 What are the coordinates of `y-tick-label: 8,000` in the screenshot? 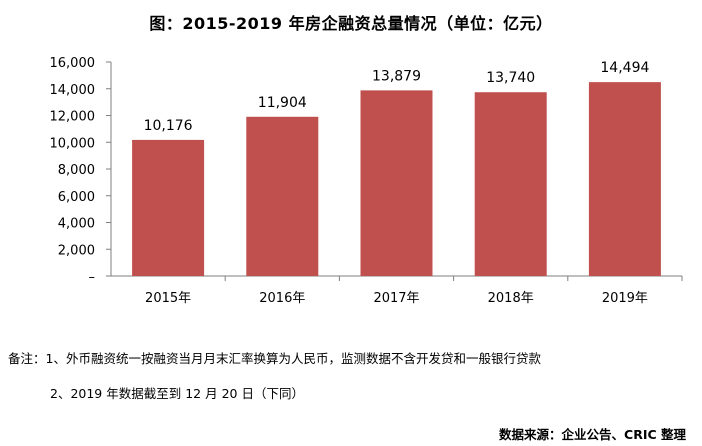 It's located at (76, 170).